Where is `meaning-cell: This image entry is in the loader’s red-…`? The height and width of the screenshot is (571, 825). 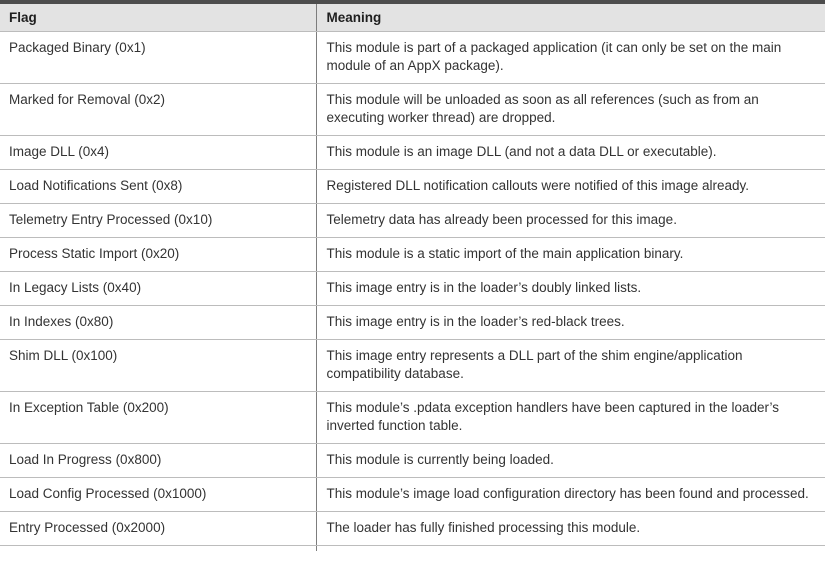 meaning-cell: This image entry is in the loader’s red-… is located at coordinates (570, 322).